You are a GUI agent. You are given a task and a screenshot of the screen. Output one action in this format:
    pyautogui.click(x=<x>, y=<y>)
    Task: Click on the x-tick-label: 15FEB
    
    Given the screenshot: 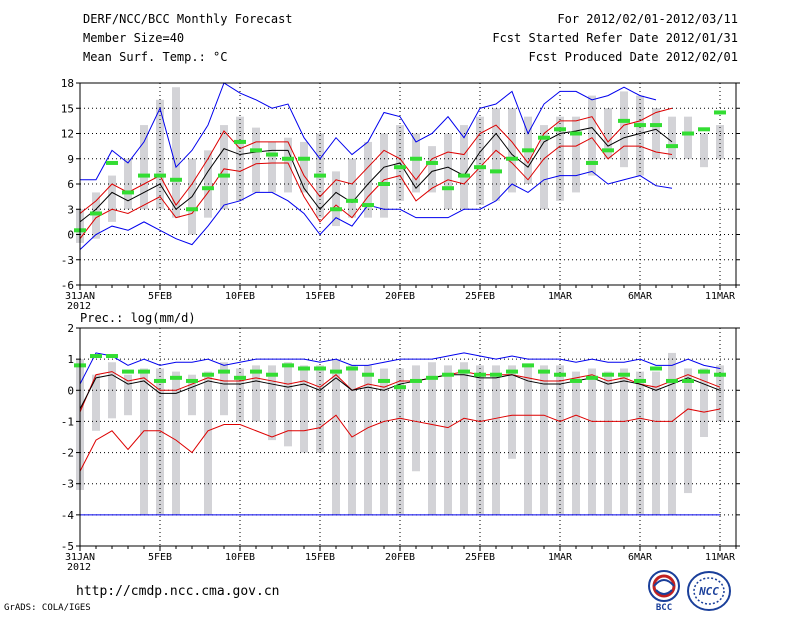 What is the action you would take?
    pyautogui.click(x=320, y=557)
    